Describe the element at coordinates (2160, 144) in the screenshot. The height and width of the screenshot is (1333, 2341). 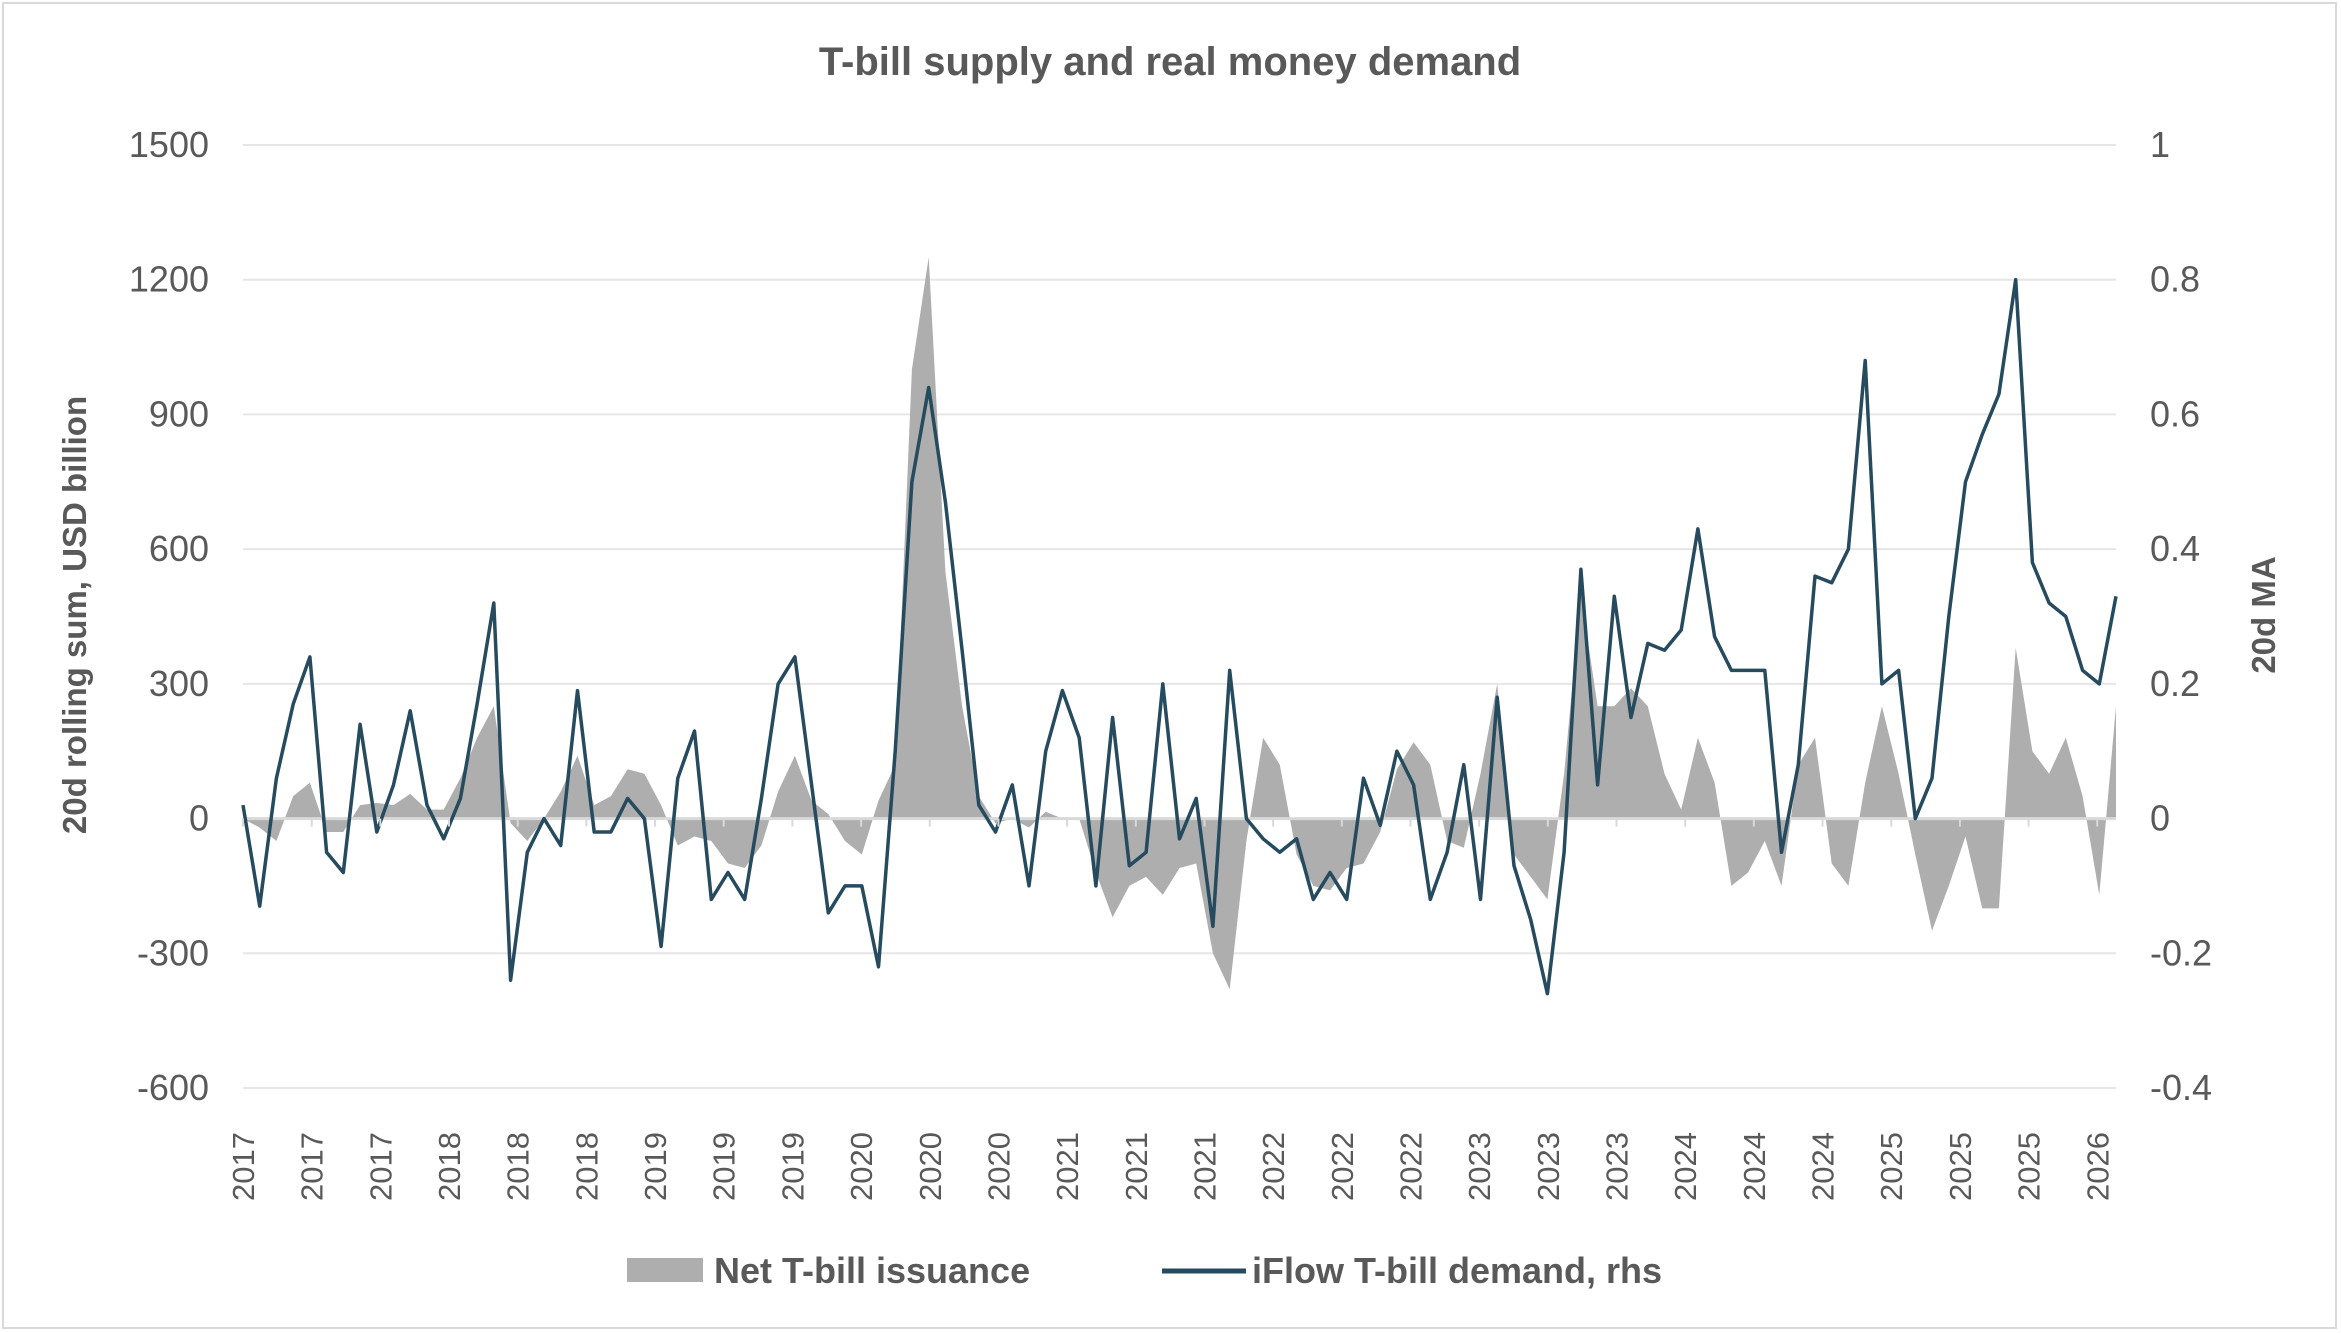
I see `right-tick-label: 1` at that location.